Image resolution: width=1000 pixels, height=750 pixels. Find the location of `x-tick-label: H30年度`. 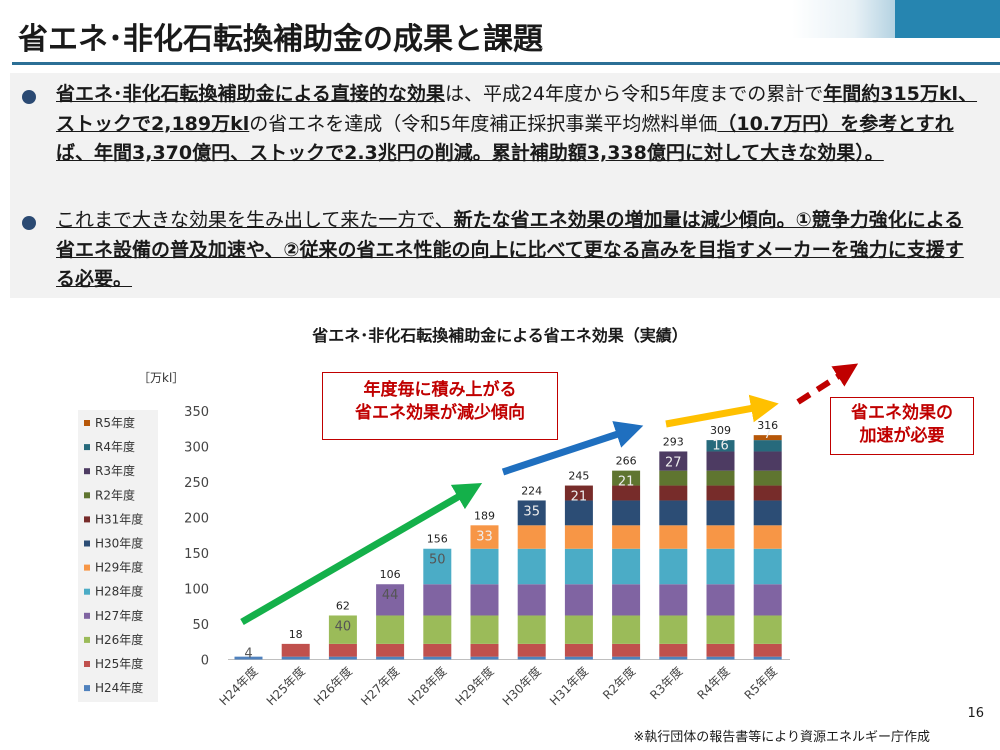

x-tick-label: H30年度 is located at coordinates (521, 686).